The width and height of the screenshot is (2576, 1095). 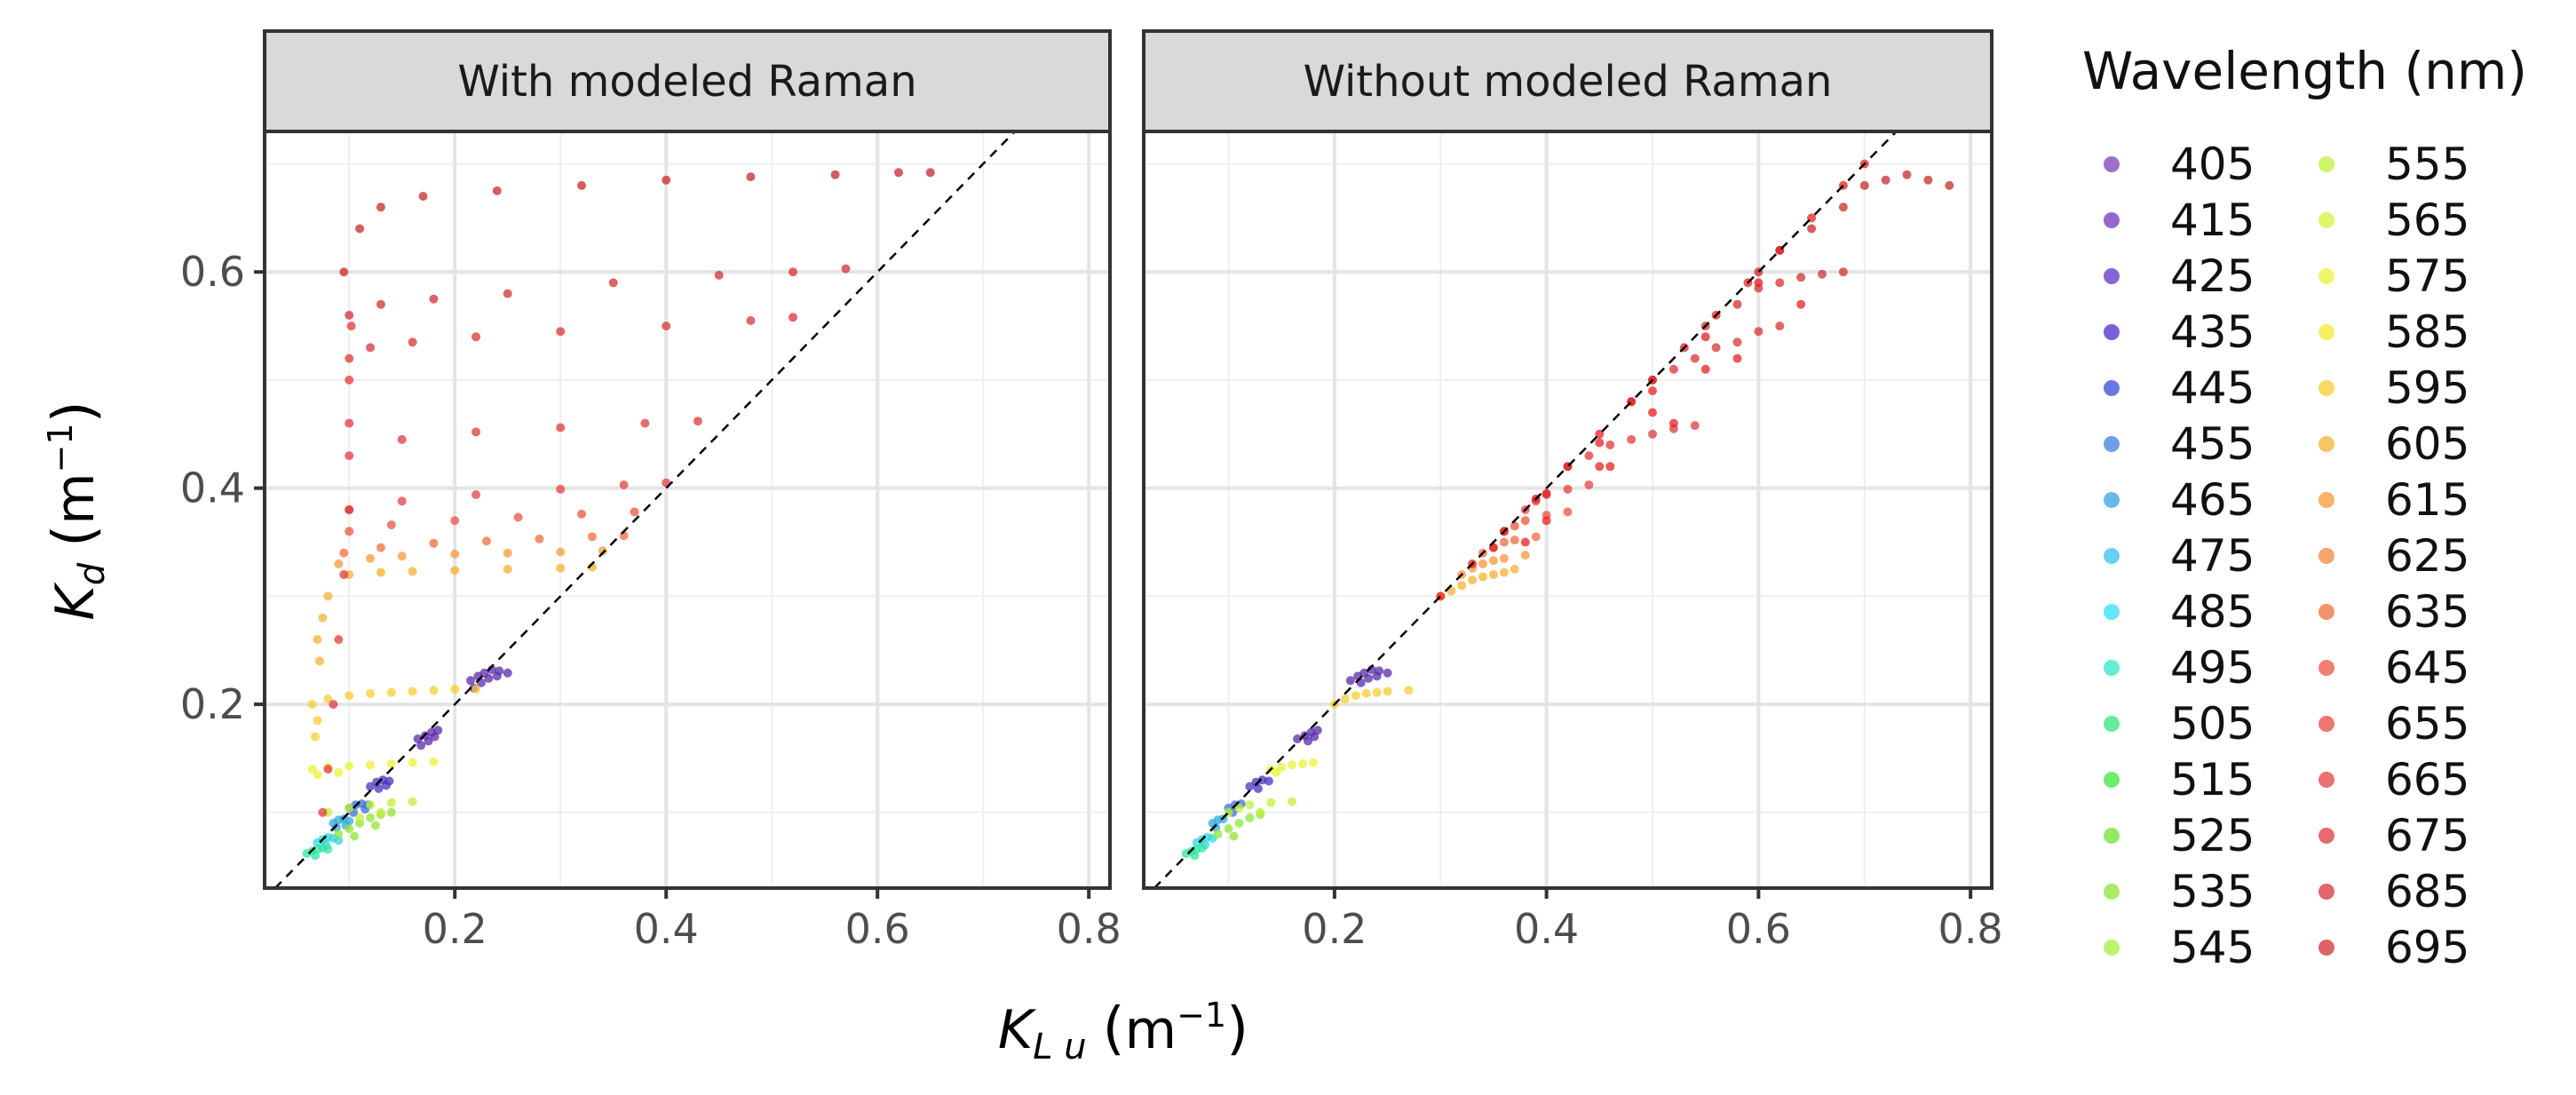 What do you see at coordinates (2213, 164) in the screenshot?
I see `legend-label: 405` at bounding box center [2213, 164].